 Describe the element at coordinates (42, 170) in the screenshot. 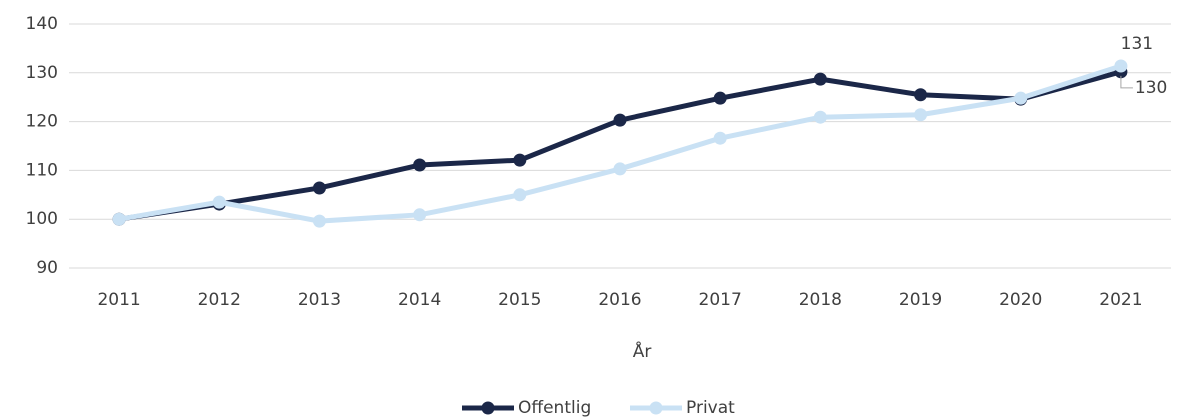

I see `y-tick-label: 110` at that location.